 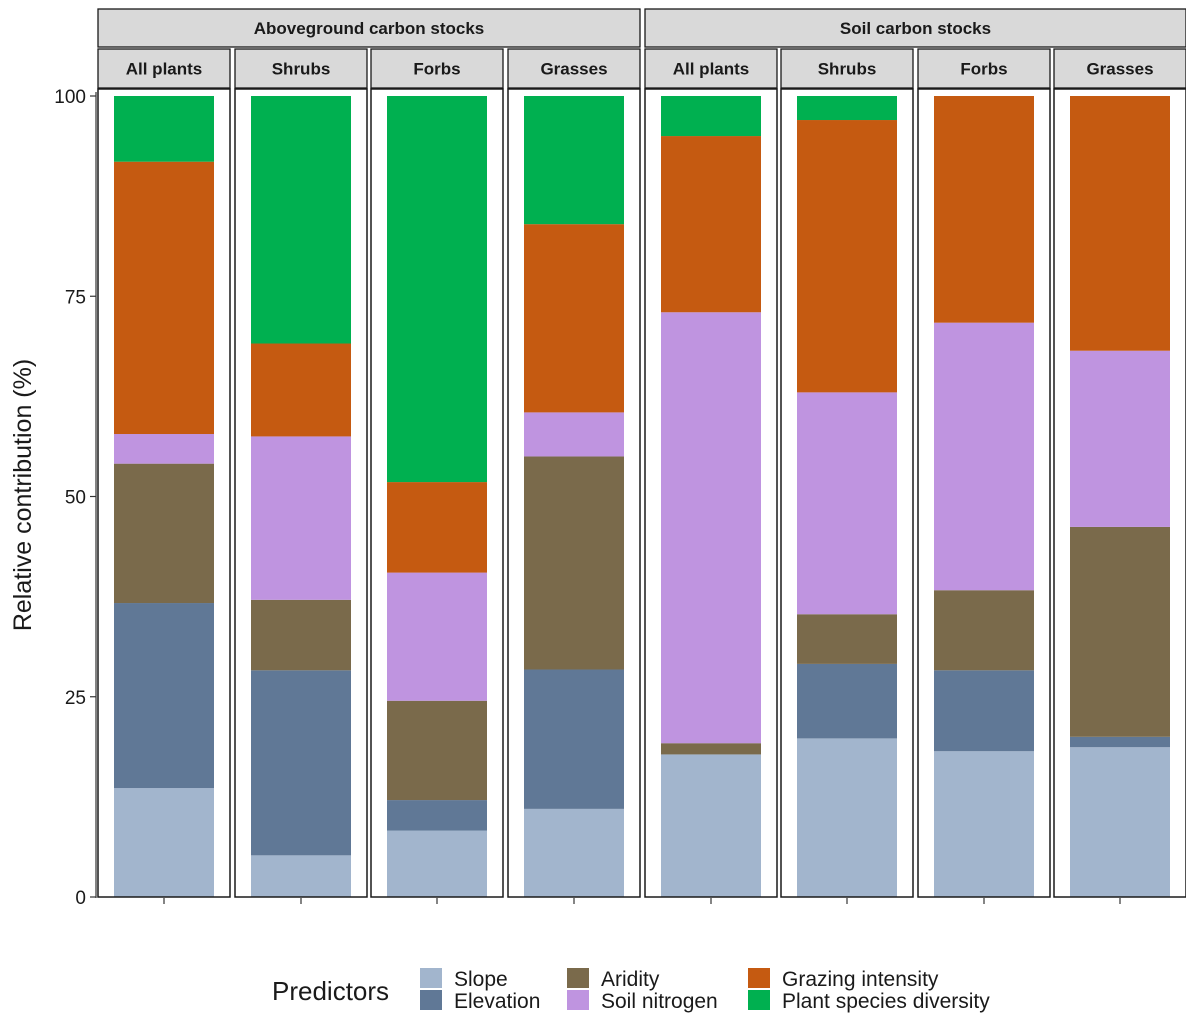 I want to click on panel-strip-soil-carbon-stocks-grasses, so click(x=1119, y=68).